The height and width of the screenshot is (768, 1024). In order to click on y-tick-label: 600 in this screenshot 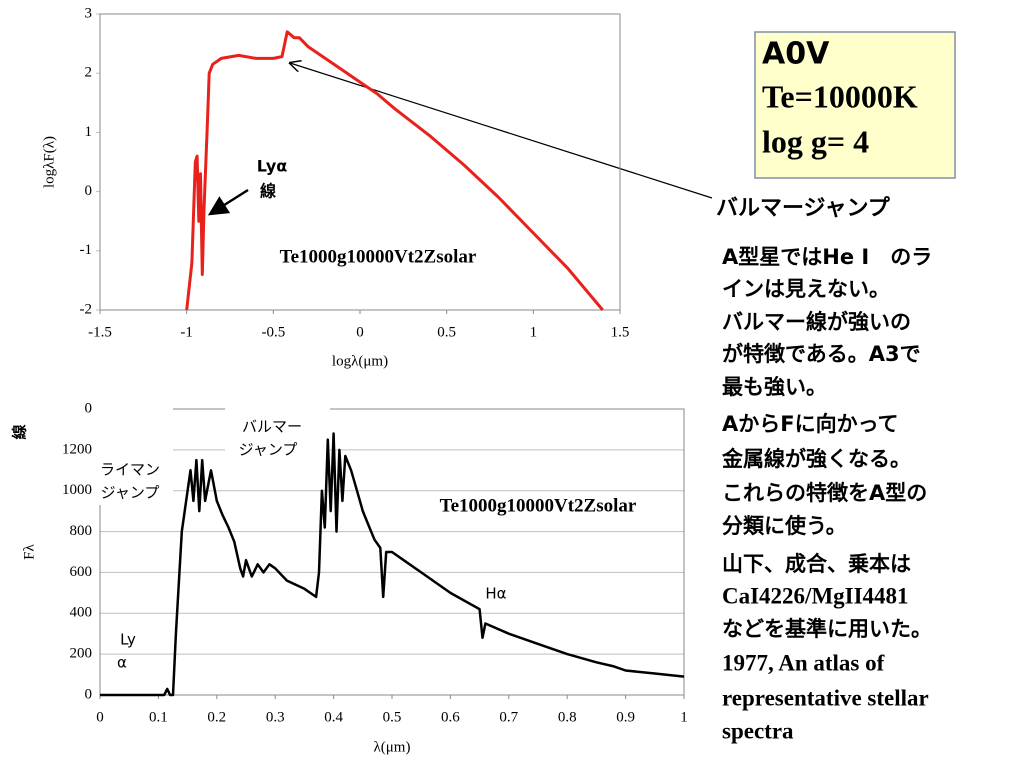, I will do `click(81, 572)`.